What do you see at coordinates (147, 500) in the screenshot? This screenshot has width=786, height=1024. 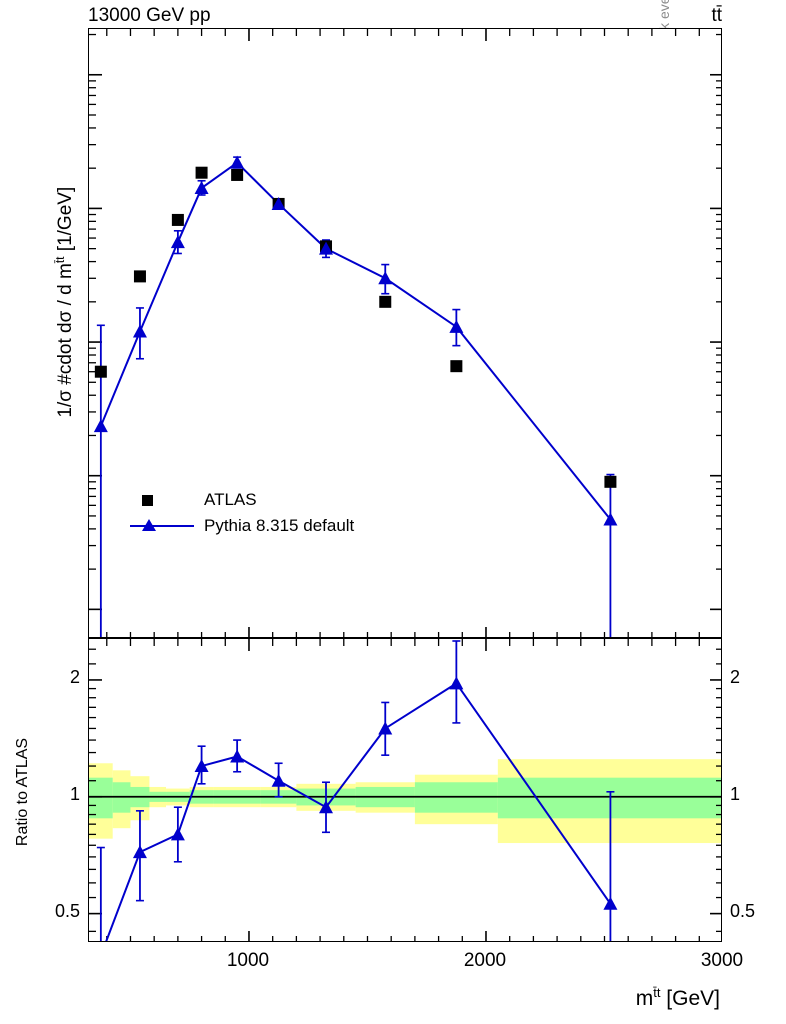 I see `legend-square-marker-icon` at bounding box center [147, 500].